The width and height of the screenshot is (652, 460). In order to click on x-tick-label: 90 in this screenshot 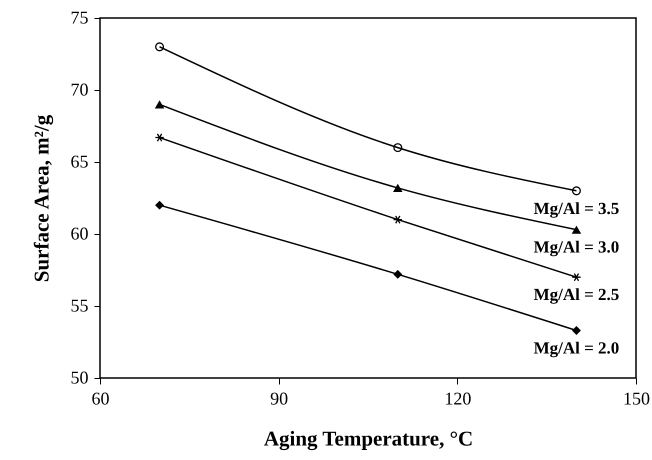, I will do `click(279, 398)`.